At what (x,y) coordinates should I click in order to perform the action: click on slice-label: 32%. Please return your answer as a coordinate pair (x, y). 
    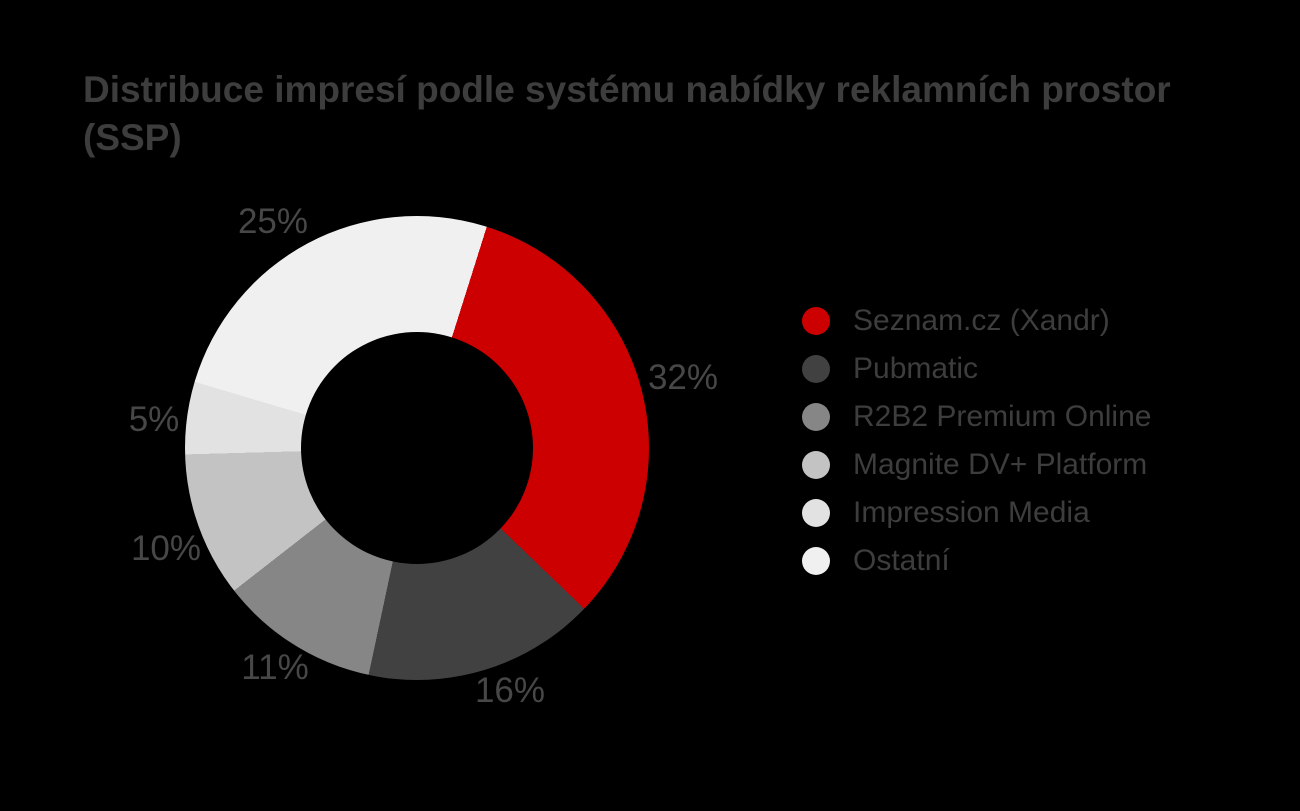
    Looking at the image, I should click on (683, 377).